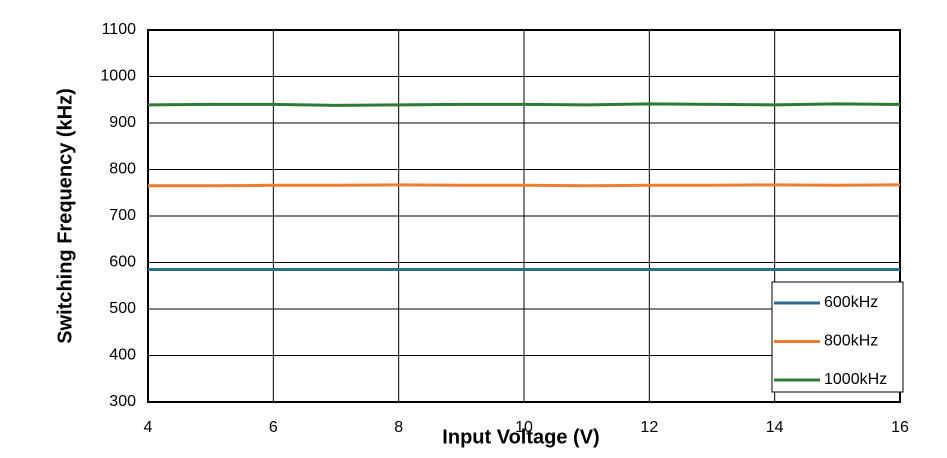 Image resolution: width=947 pixels, height=458 pixels. What do you see at coordinates (851, 302) in the screenshot?
I see `legend-label: 600kHz` at bounding box center [851, 302].